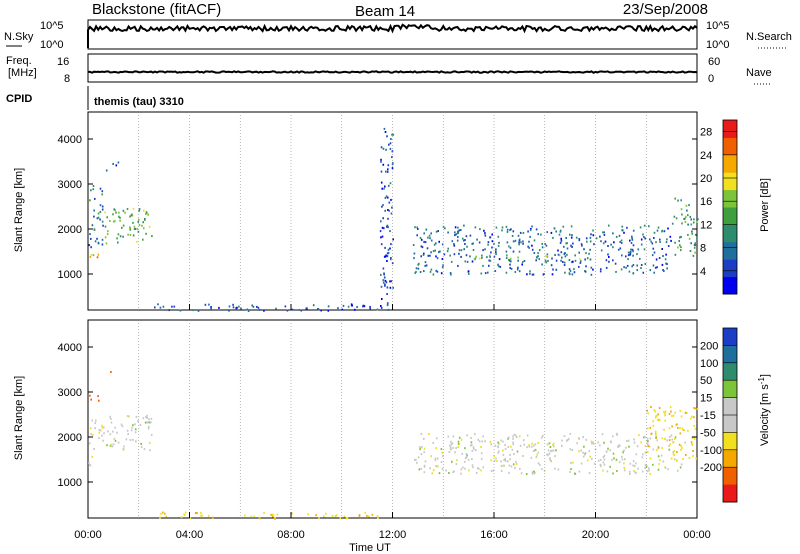 The image size is (800, 554). What do you see at coordinates (63, 62) in the screenshot?
I see `freq-tick-top: 16` at bounding box center [63, 62].